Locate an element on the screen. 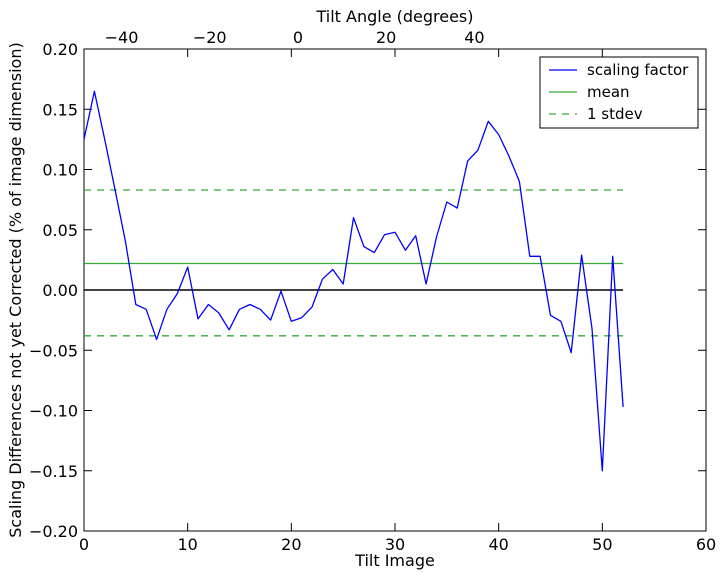 The image size is (725, 579). y-tick-label: 0.05 is located at coordinates (60, 230).